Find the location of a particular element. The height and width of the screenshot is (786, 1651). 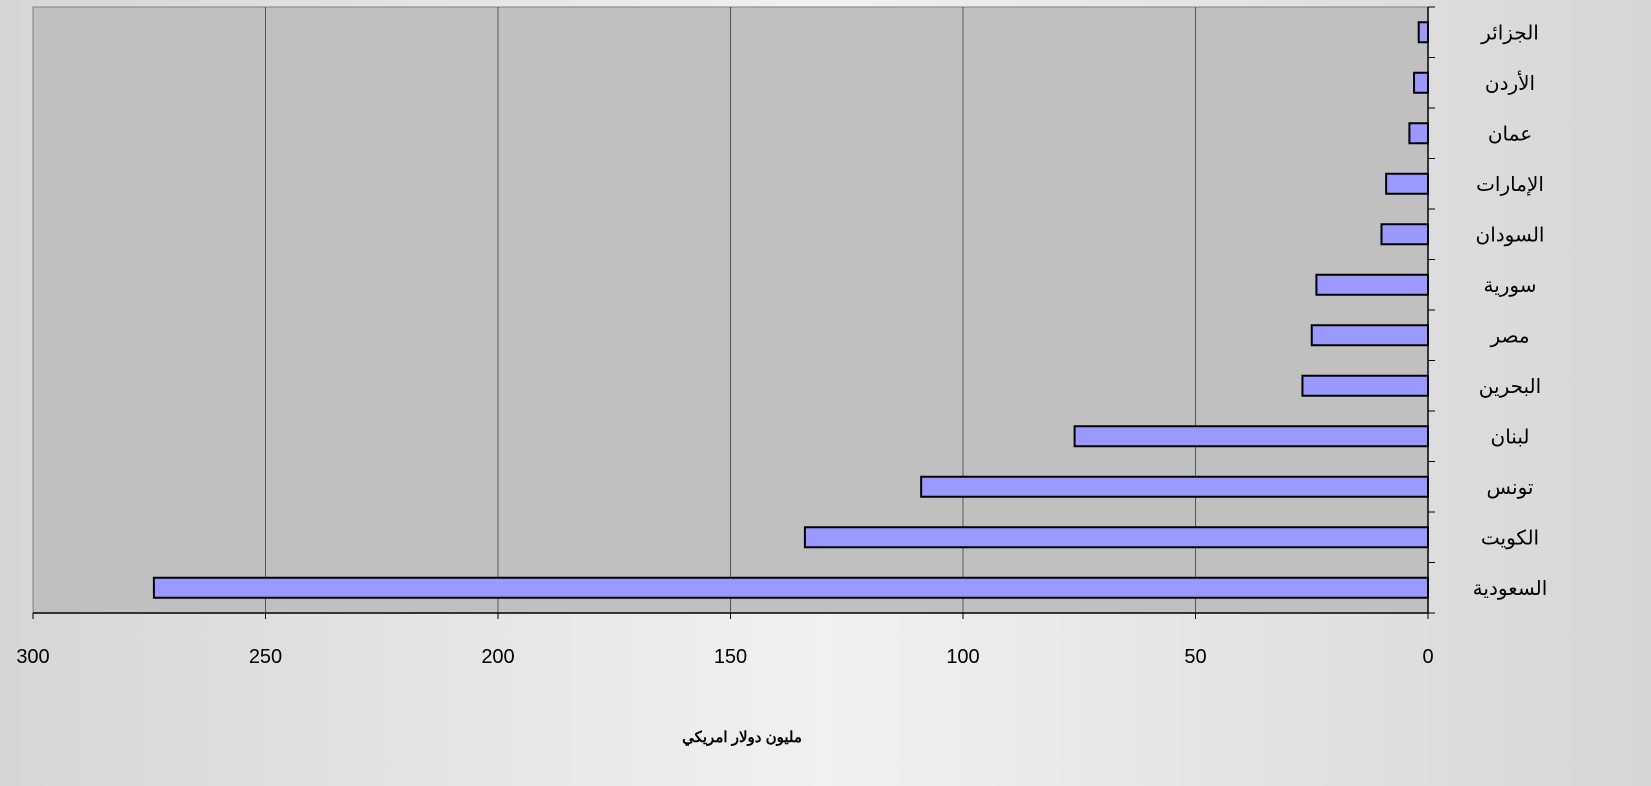

category-label: الأردن is located at coordinates (1510, 83).